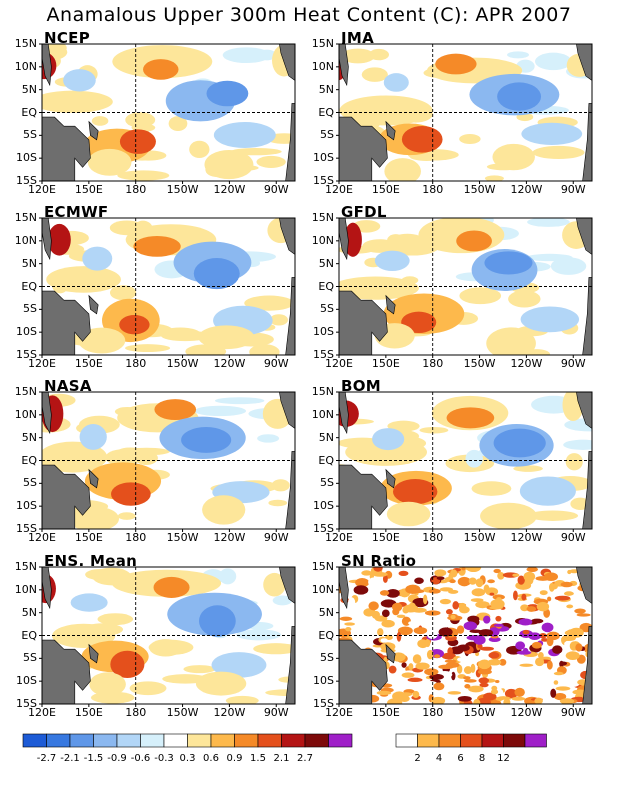  Describe the element at coordinates (326, 286) in the screenshot. I see `lat-label: EQ` at that location.